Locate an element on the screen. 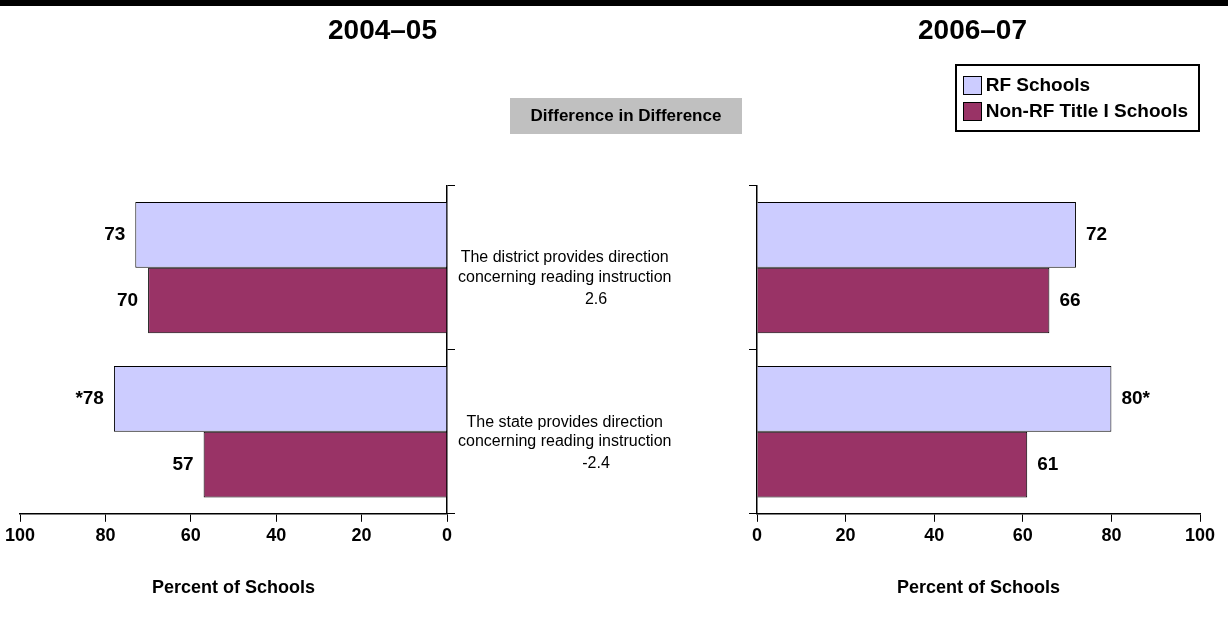 The width and height of the screenshot is (1228, 617). chart-title: 2004–05 is located at coordinates (382, 29).